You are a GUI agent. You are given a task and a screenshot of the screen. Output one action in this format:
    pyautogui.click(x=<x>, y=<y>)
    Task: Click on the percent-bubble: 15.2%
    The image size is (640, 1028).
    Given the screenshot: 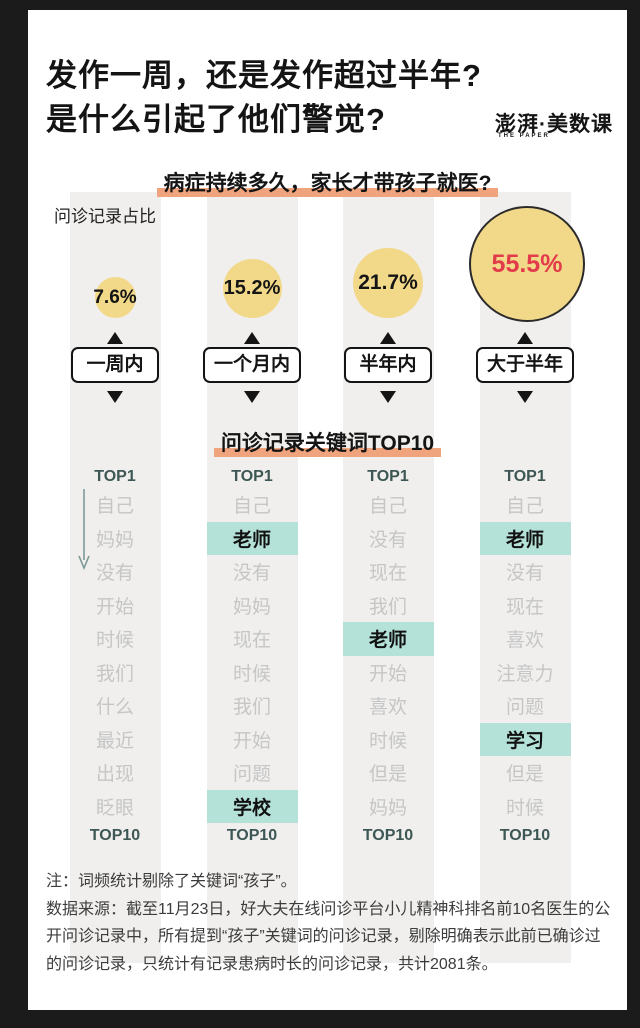 What is the action you would take?
    pyautogui.click(x=252, y=288)
    